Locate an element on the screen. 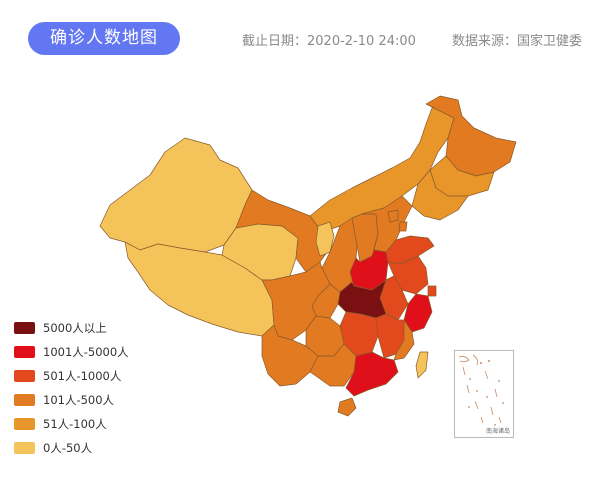  legend-item-101-500: 101人-500人 is located at coordinates (71, 400).